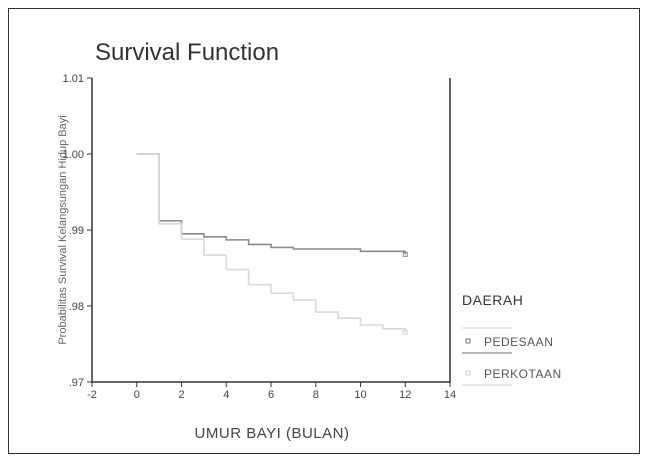 The width and height of the screenshot is (650, 463). Describe the element at coordinates (360, 395) in the screenshot. I see `x-tick-label: 10` at that location.